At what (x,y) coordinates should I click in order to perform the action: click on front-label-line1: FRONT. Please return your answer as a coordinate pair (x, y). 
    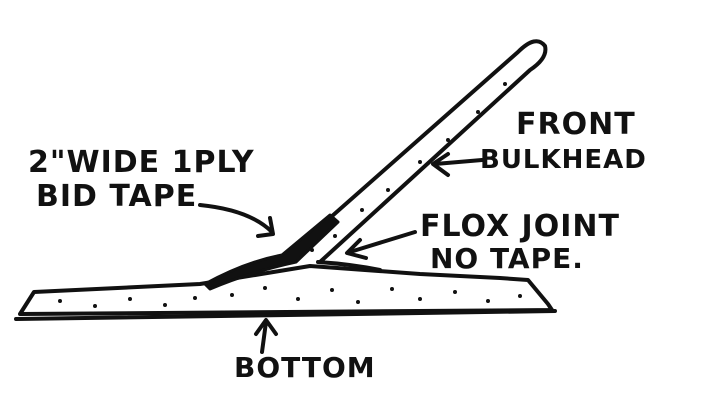
    Looking at the image, I should click on (576, 124).